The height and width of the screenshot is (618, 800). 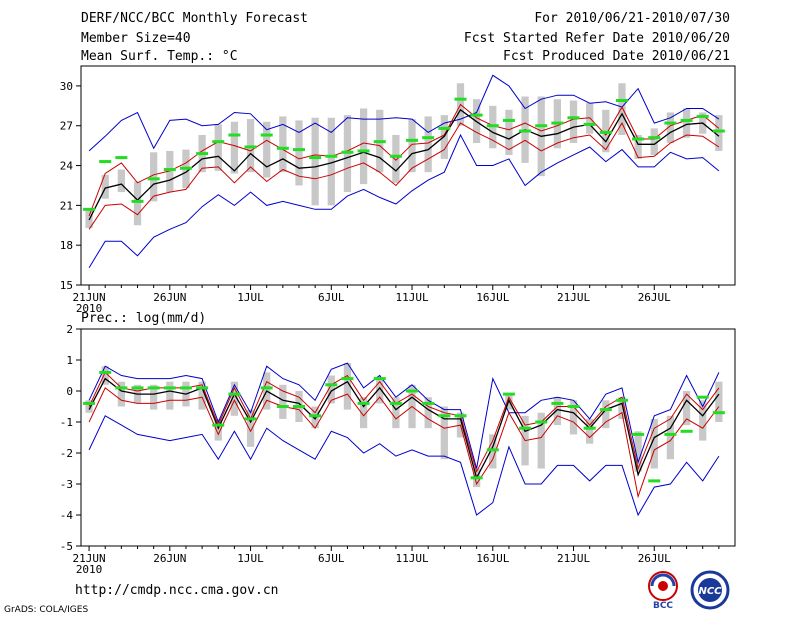 I want to click on temp-y-tick-label: 27, so click(x=66, y=126).